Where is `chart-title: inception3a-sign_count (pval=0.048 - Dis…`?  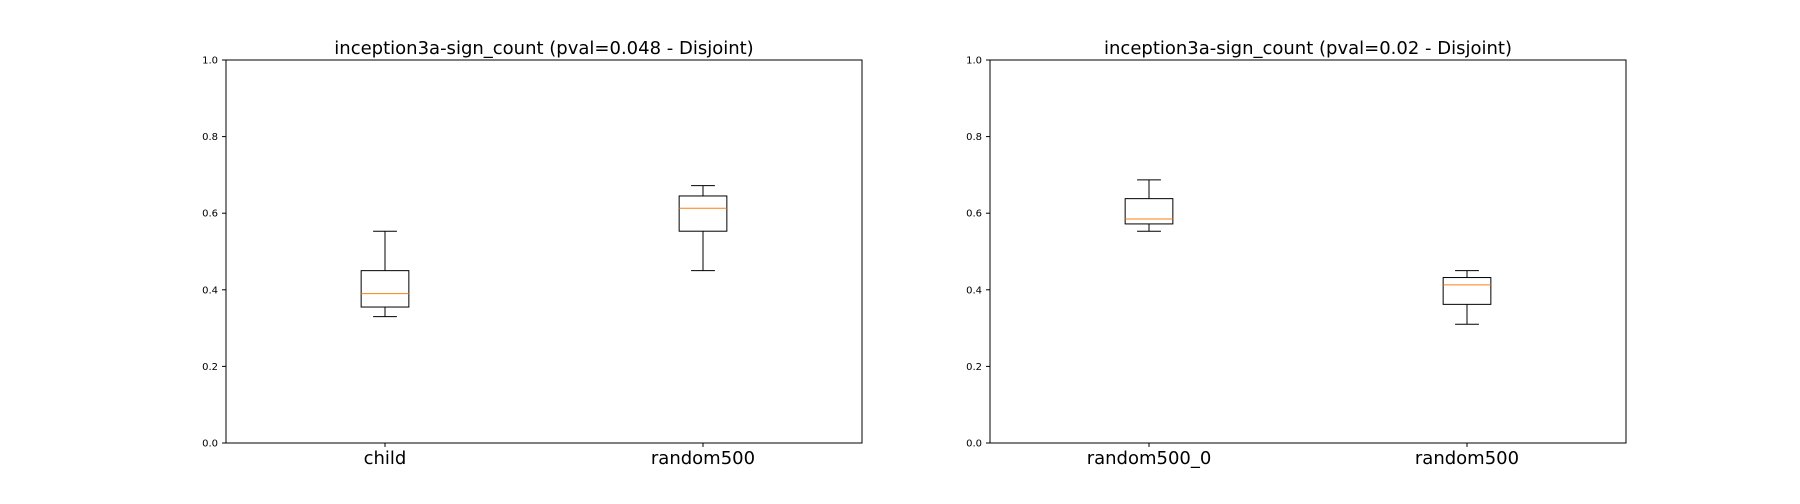 chart-title: inception3a-sign_count (pval=0.048 - Dis… is located at coordinates (543, 48).